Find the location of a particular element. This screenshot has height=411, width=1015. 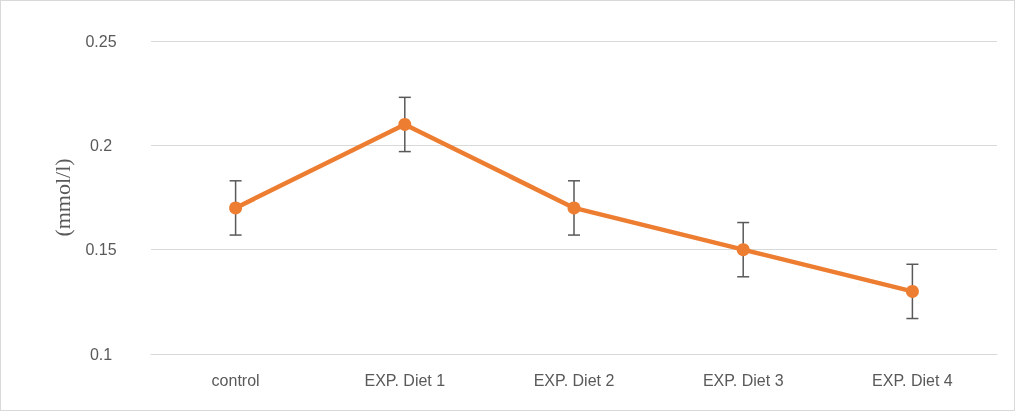

y-tick-label: 0.2 is located at coordinates (101, 145).